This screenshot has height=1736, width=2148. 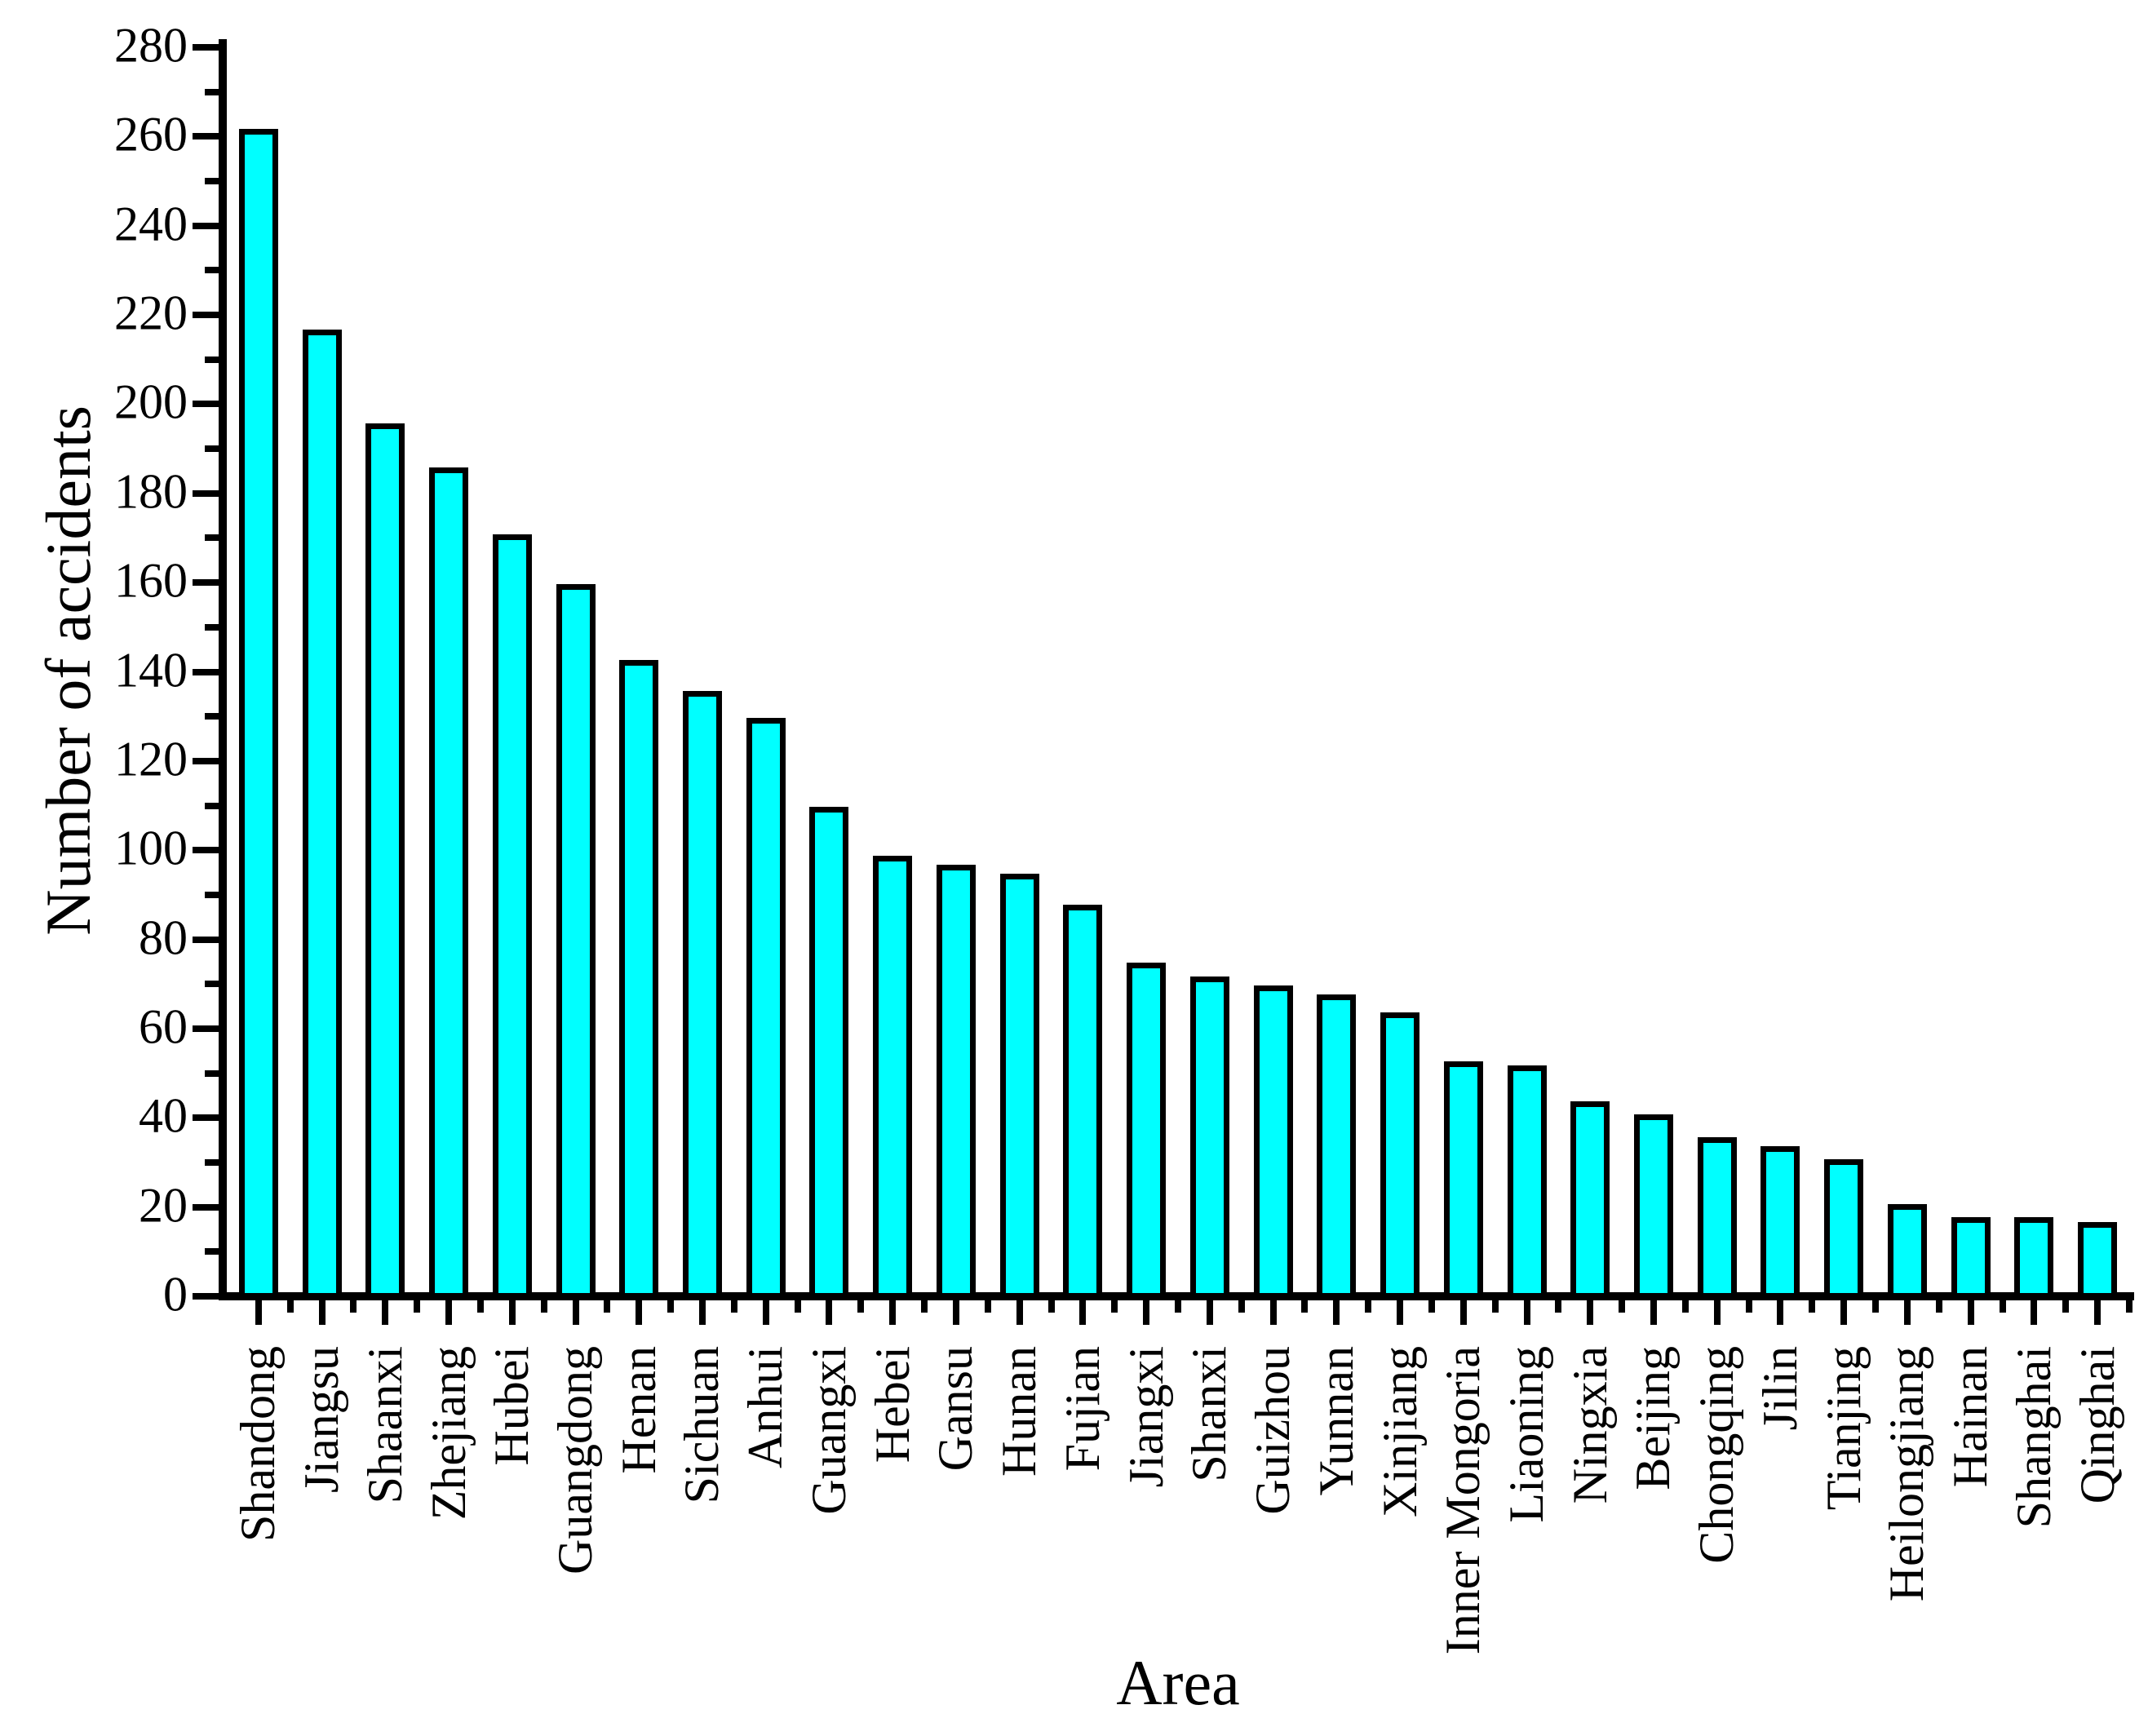 What do you see at coordinates (765, 1407) in the screenshot?
I see `x-tick-label: Anhui` at bounding box center [765, 1407].